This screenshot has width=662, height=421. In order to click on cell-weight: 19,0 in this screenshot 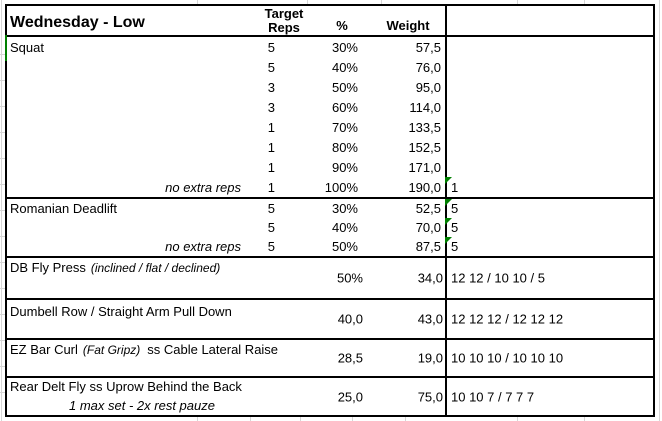, I will do `click(430, 358)`.